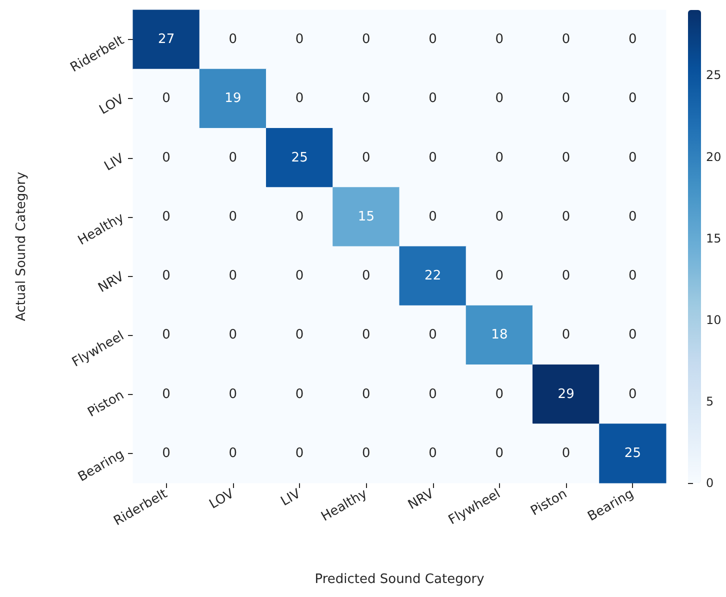  Describe the element at coordinates (499, 335) in the screenshot. I see `data-label: 18` at that location.